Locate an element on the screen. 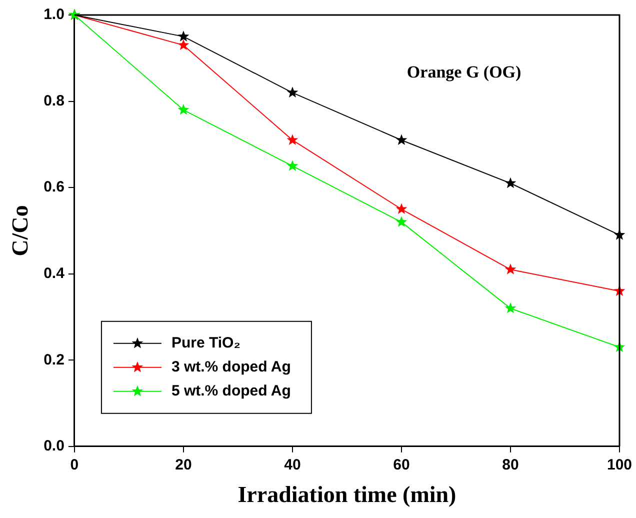 The height and width of the screenshot is (518, 636). y-axis-title: C/Co is located at coordinates (20, 230).